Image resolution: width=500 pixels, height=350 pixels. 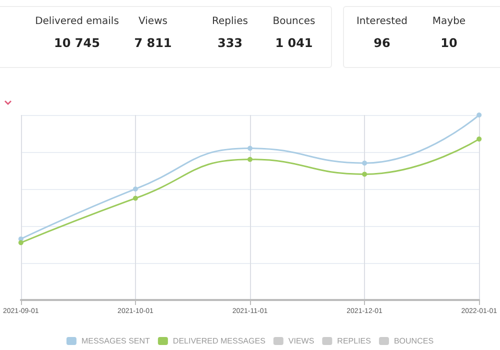 I want to click on legend-label: BOUNCES, so click(x=414, y=341).